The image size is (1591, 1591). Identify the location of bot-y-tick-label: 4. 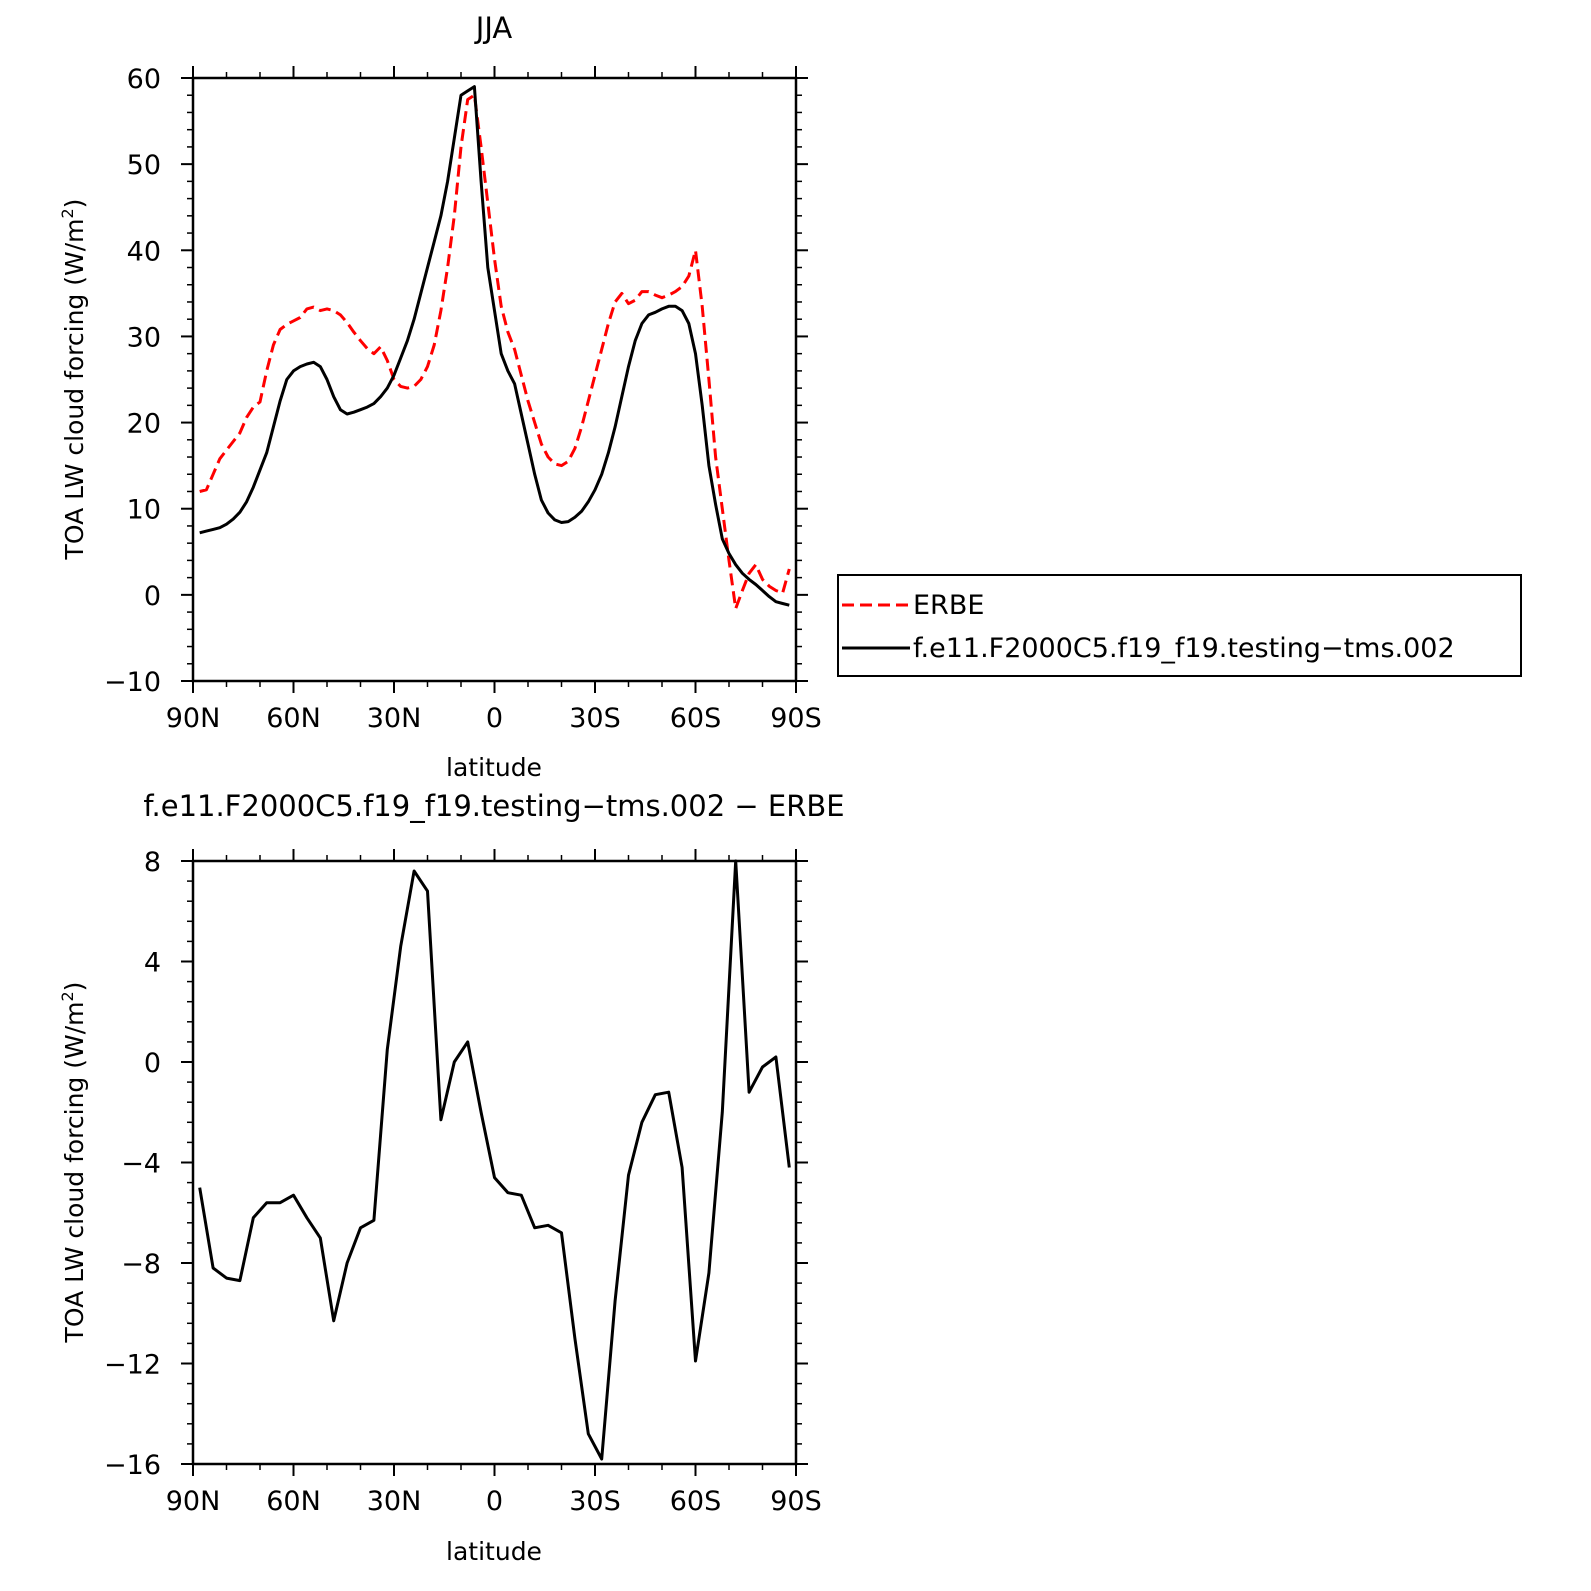
(152, 963).